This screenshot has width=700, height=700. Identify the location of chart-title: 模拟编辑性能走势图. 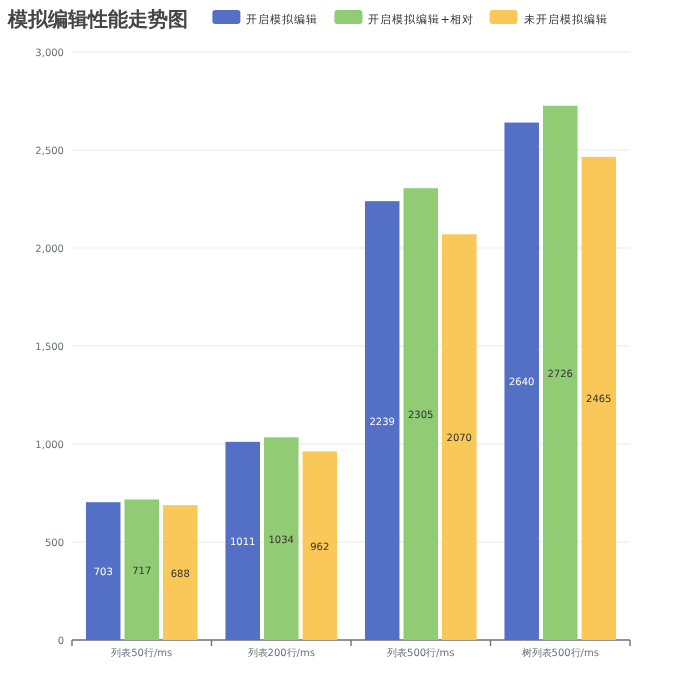
(97, 20).